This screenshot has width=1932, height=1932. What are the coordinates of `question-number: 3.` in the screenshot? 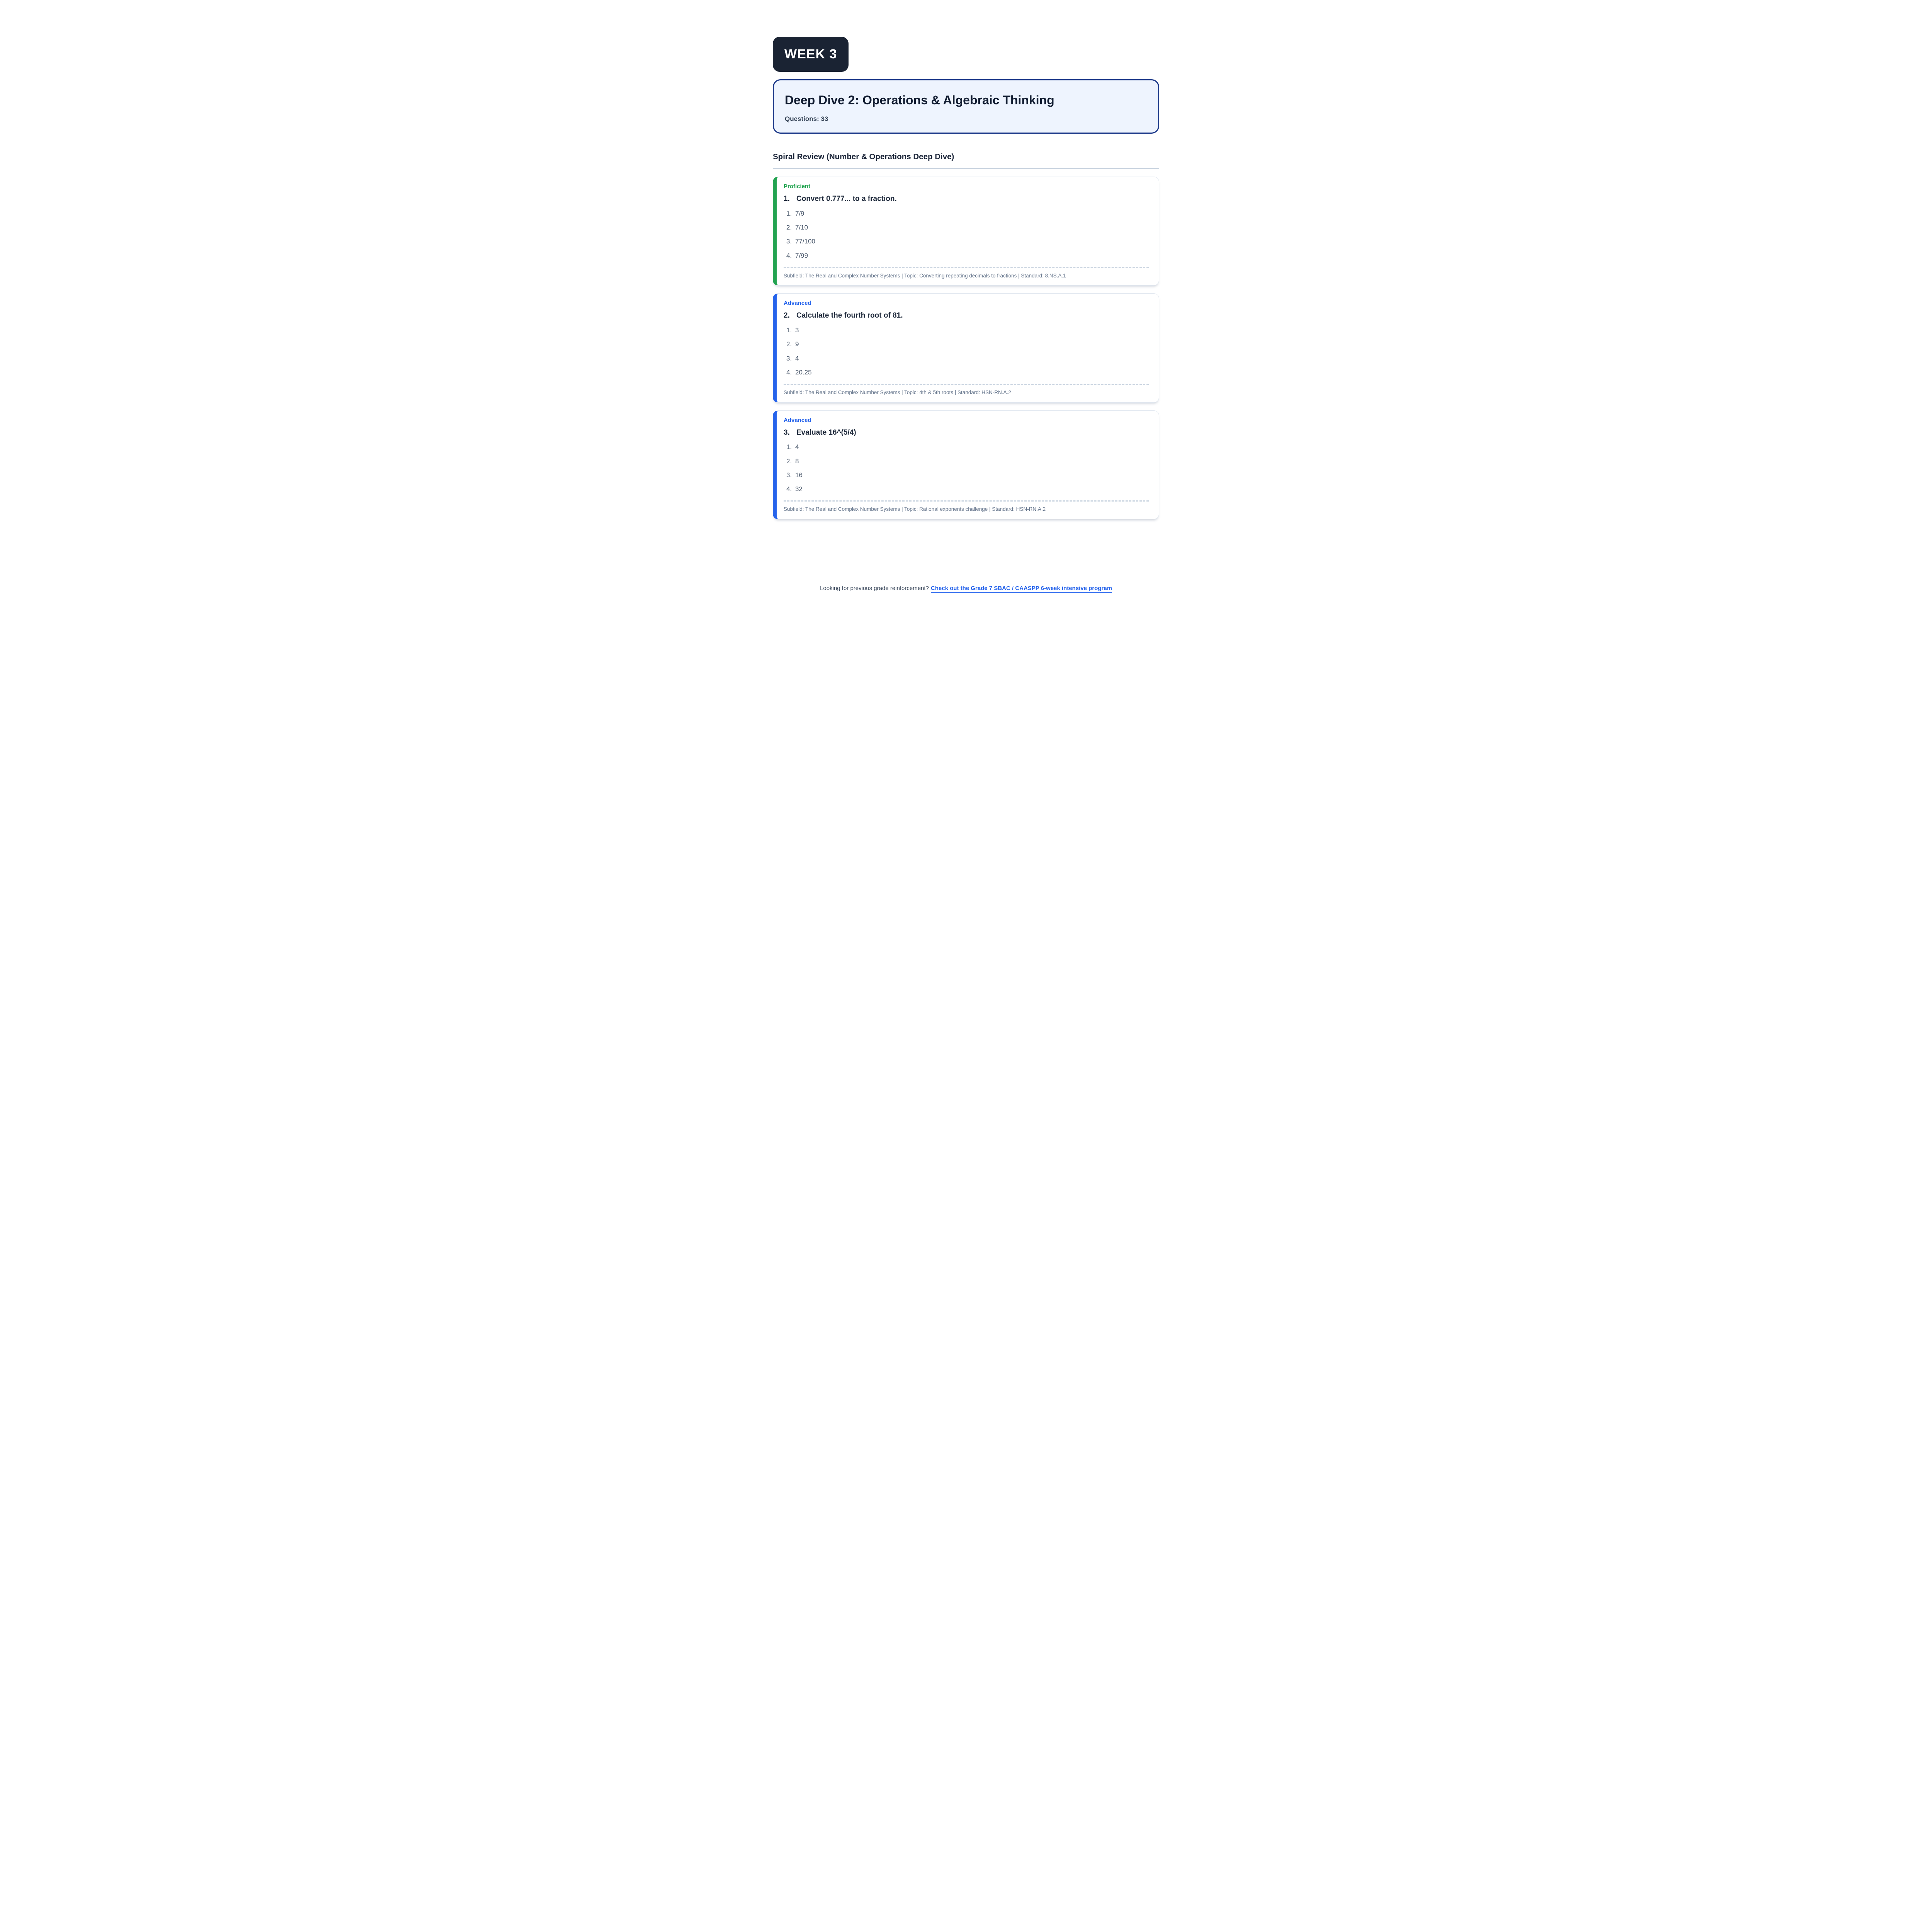 It's located at (787, 432).